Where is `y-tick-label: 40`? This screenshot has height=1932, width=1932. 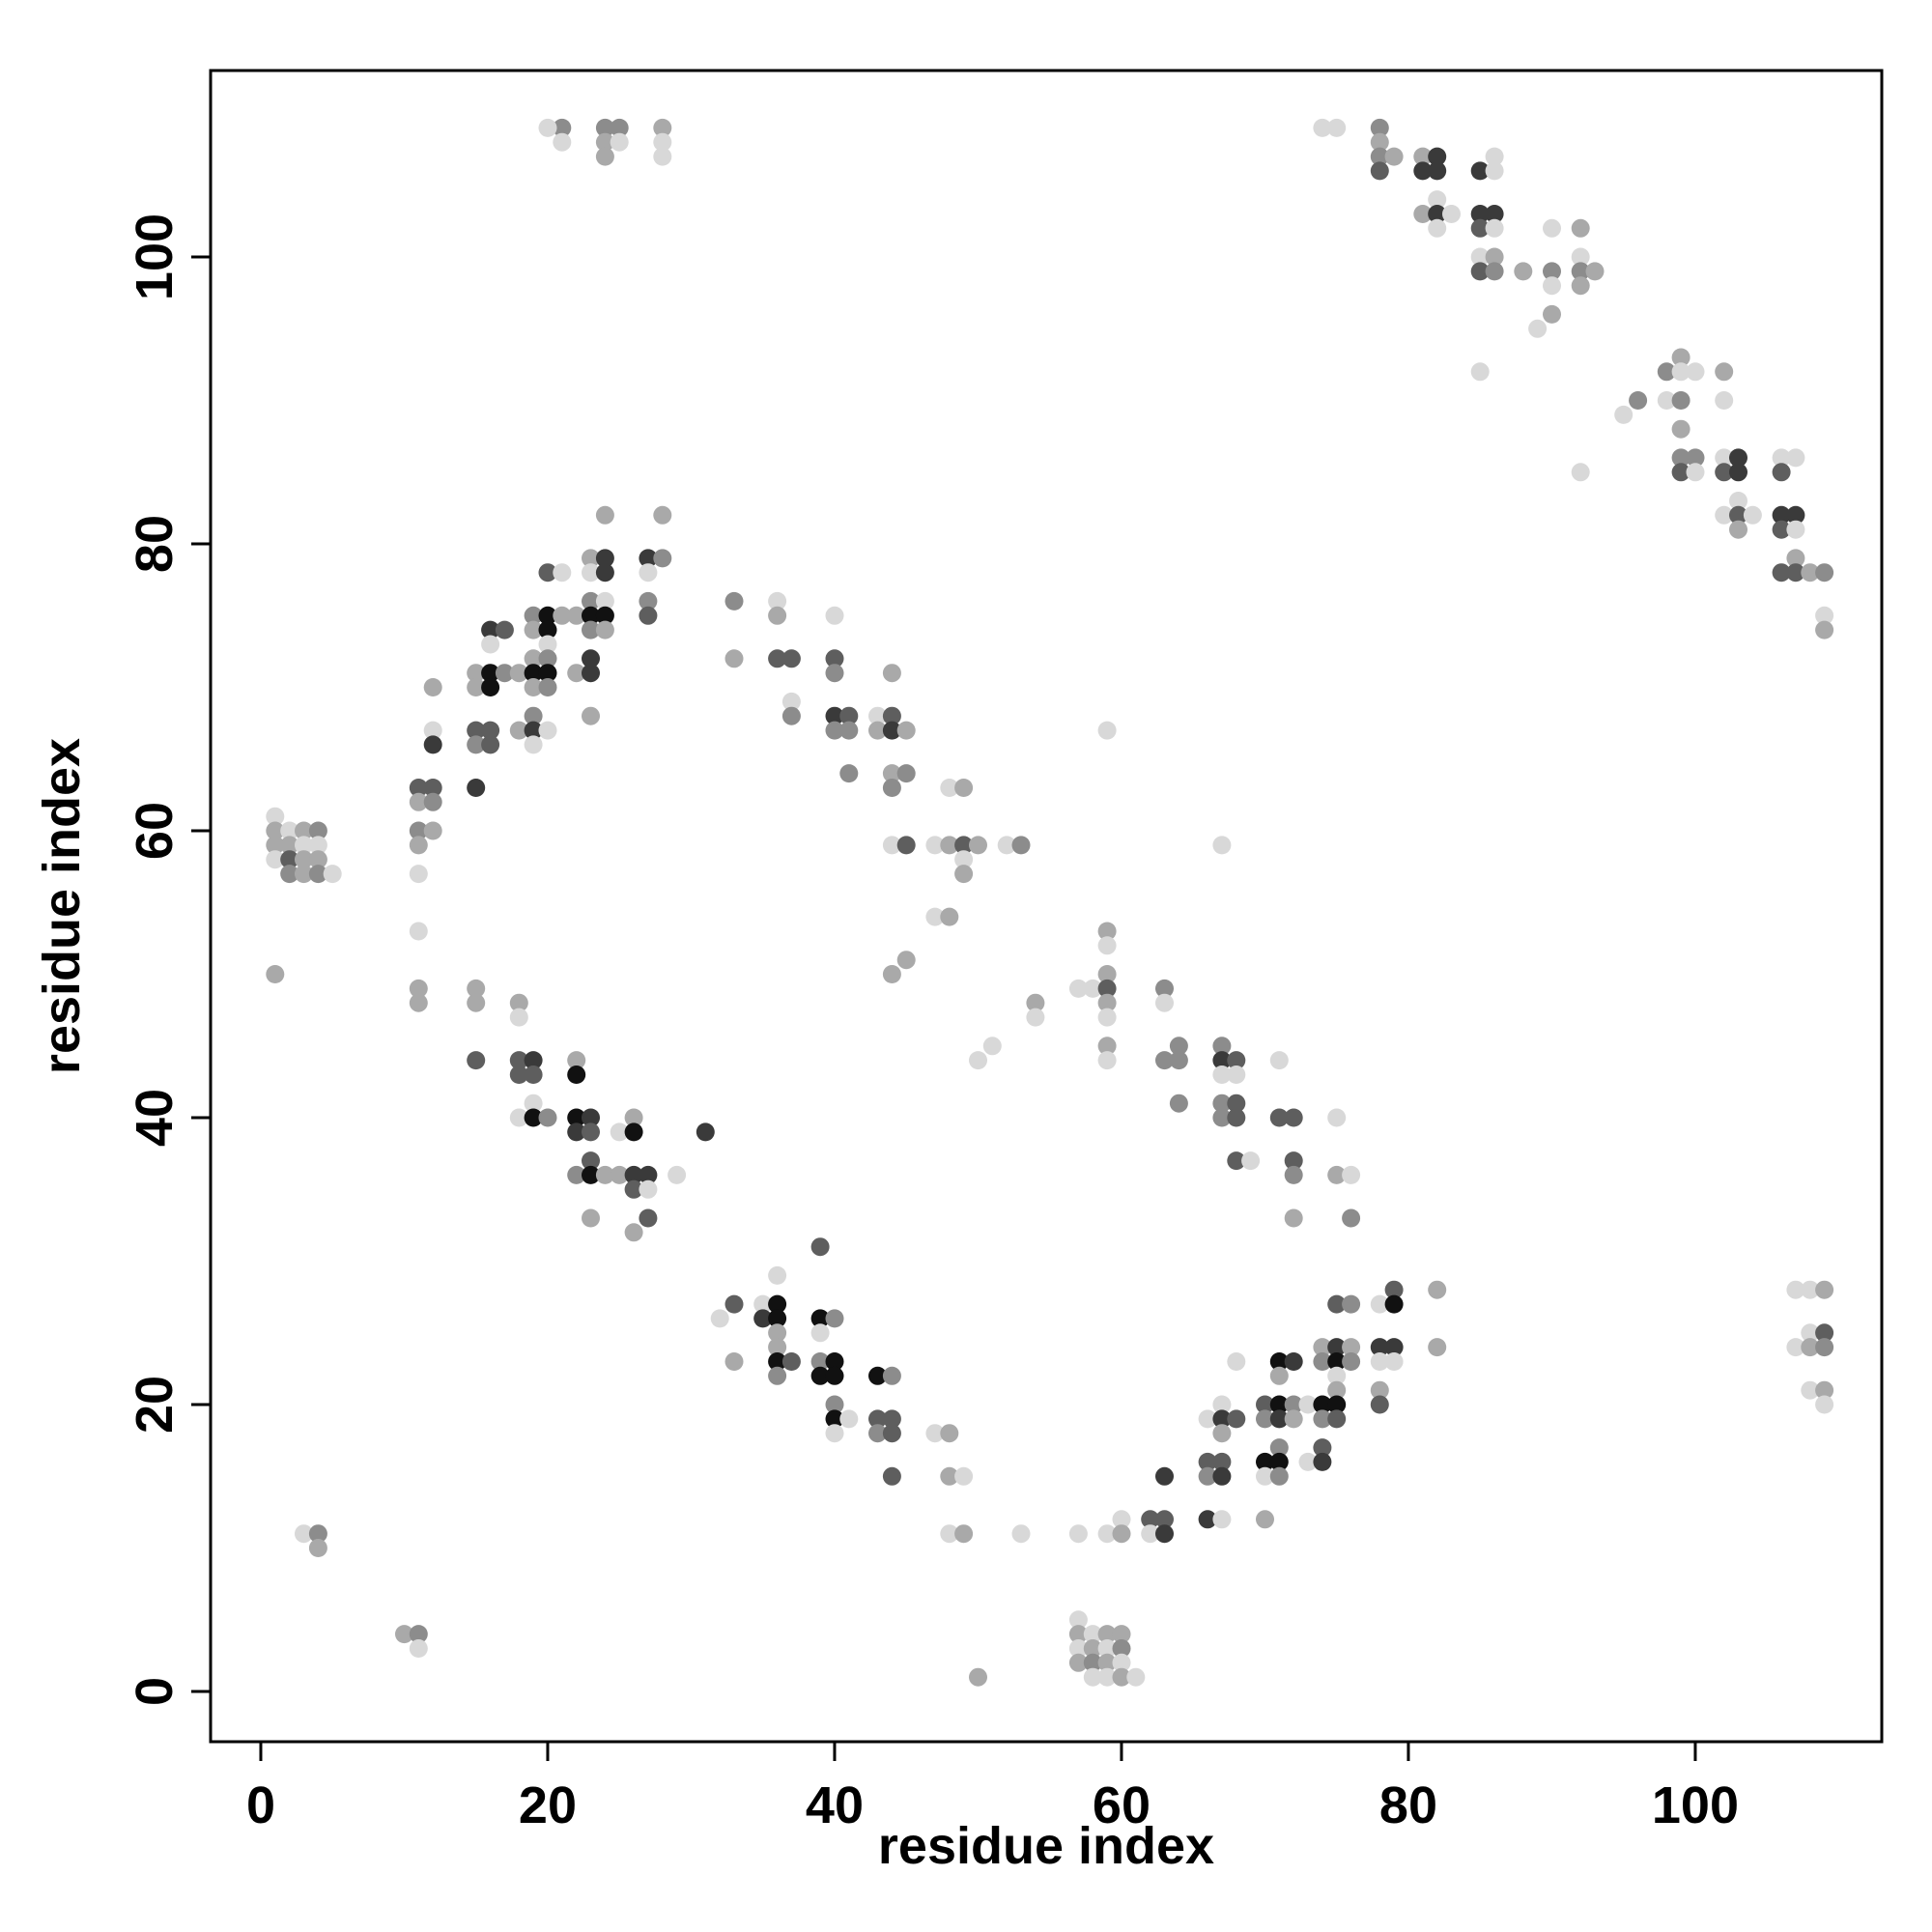
y-tick-label: 40 is located at coordinates (155, 1118).